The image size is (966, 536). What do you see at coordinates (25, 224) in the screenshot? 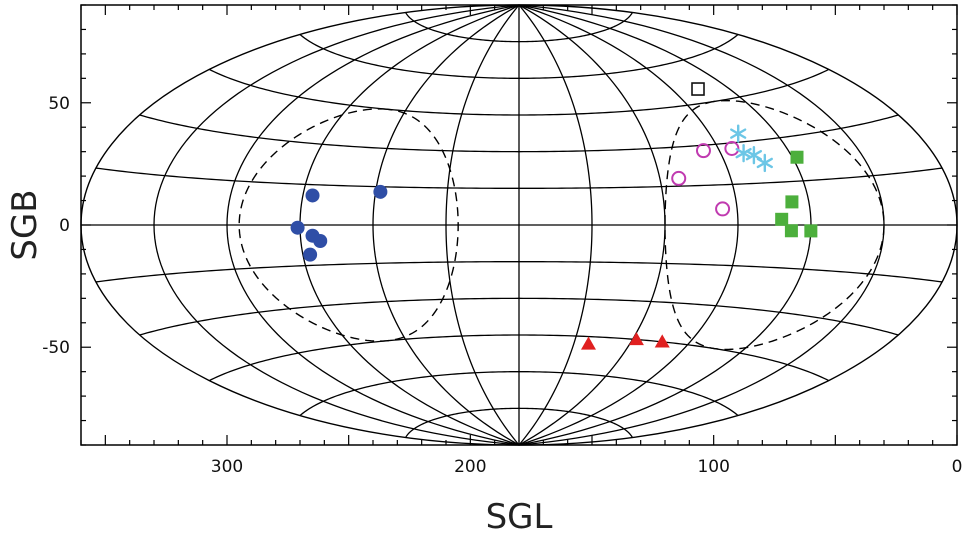
I see `y-axis-label: SGB` at bounding box center [25, 224].